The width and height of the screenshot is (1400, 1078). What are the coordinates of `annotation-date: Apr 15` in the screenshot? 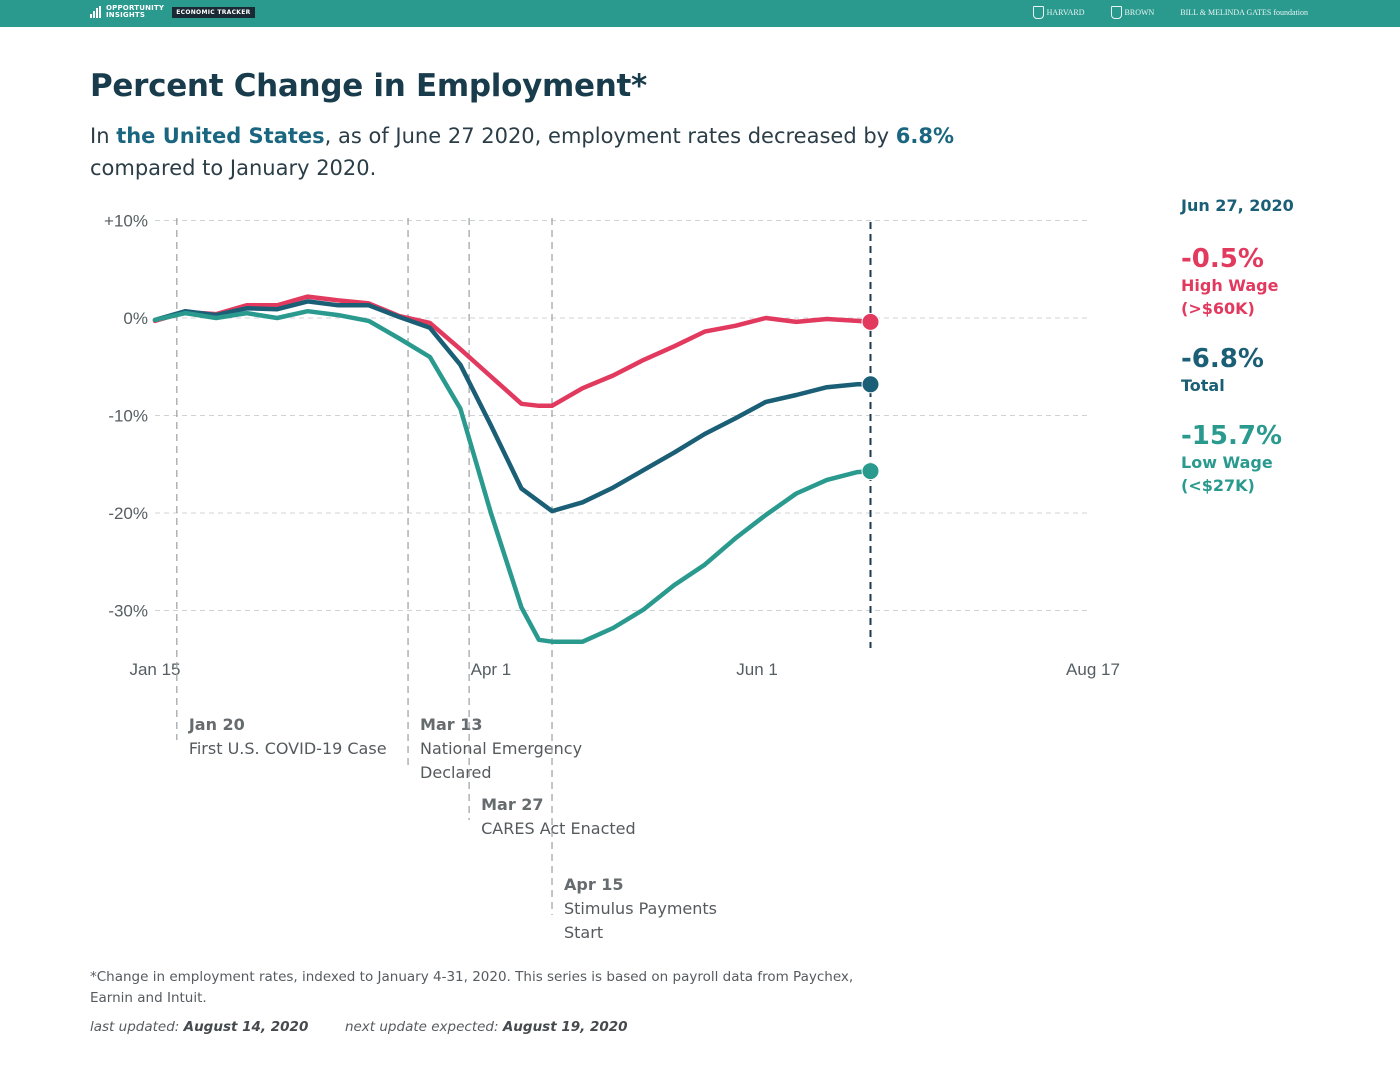 It's located at (594, 884).